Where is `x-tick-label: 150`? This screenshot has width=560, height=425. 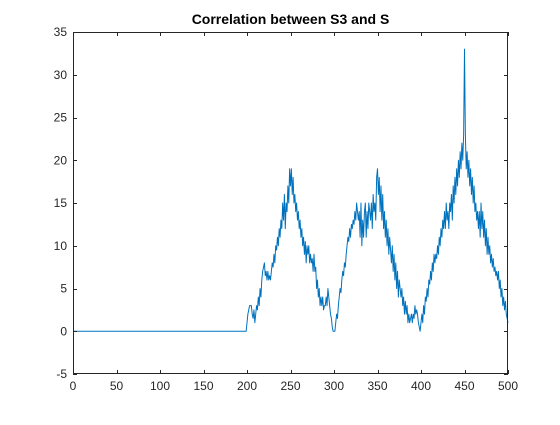
x-tick-label: 150 is located at coordinates (203, 386).